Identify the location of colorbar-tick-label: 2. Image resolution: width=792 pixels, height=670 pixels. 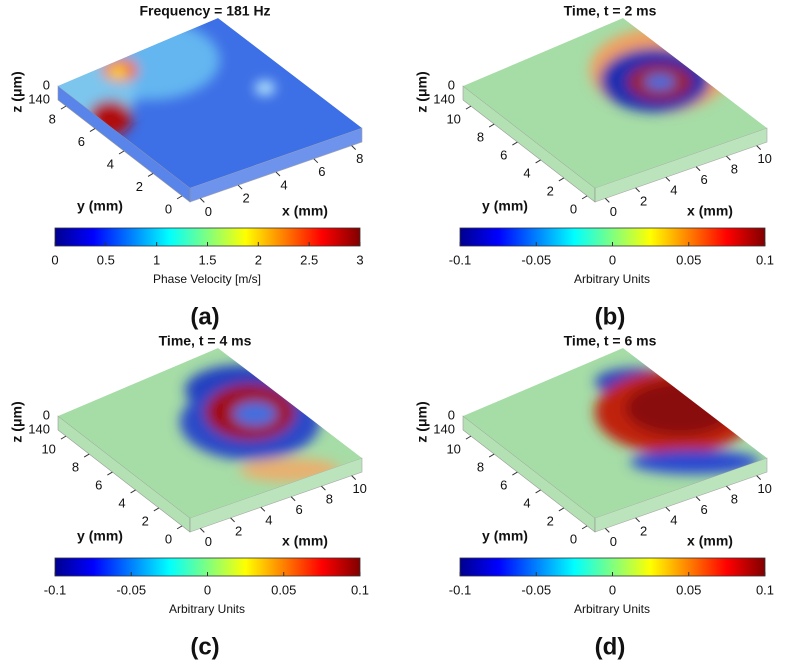
(258, 259).